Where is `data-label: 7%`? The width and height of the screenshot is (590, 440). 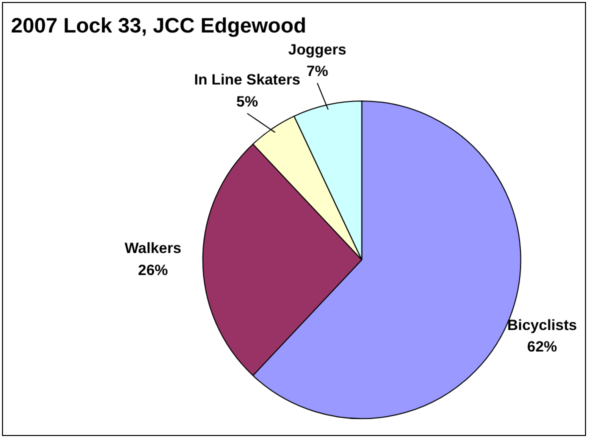
data-label: 7% is located at coordinates (317, 71).